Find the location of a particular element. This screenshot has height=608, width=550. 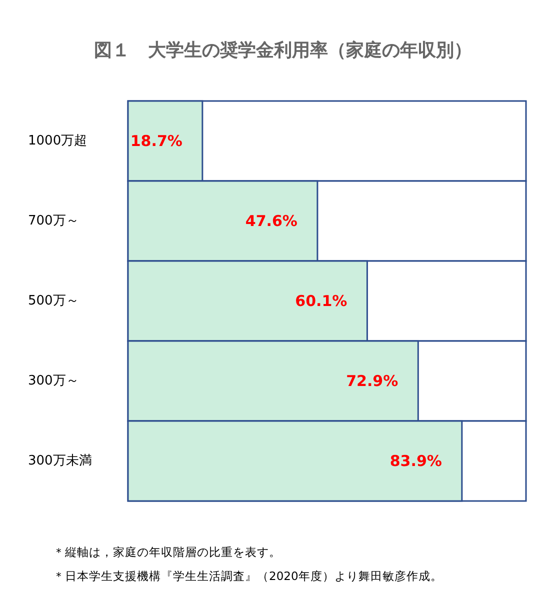

y-tick-label: 1000万超 is located at coordinates (58, 141).